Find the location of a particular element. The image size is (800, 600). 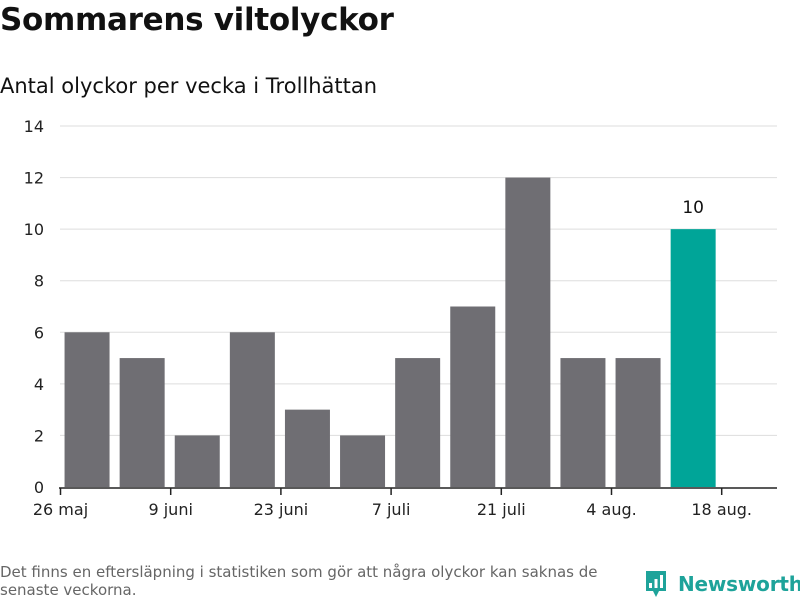

y-tick-label: 4 is located at coordinates (39, 384).